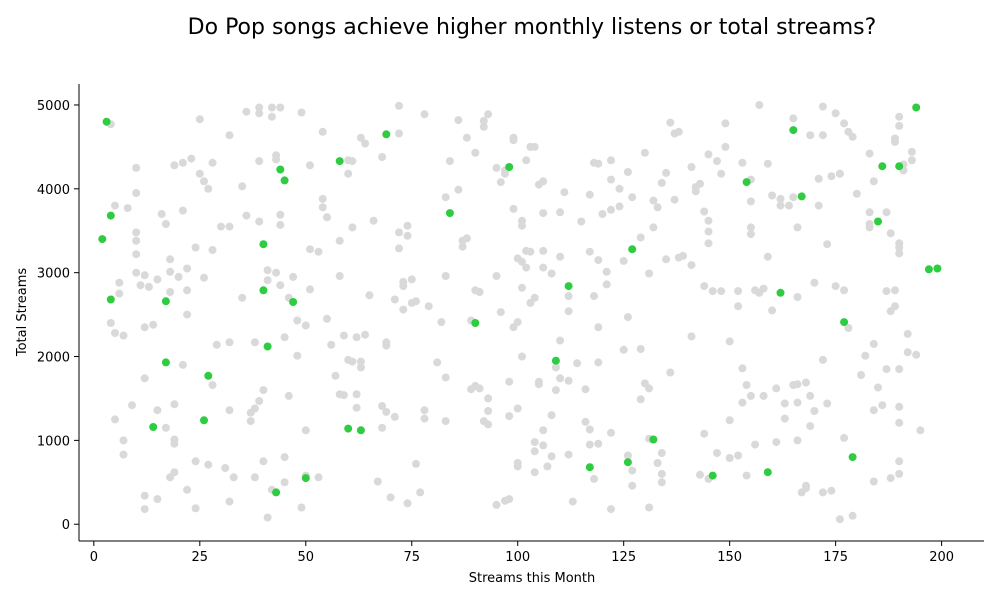 This screenshot has height=600, width=1000. What do you see at coordinates (94, 557) in the screenshot?
I see `x-tick-label: 0` at bounding box center [94, 557].